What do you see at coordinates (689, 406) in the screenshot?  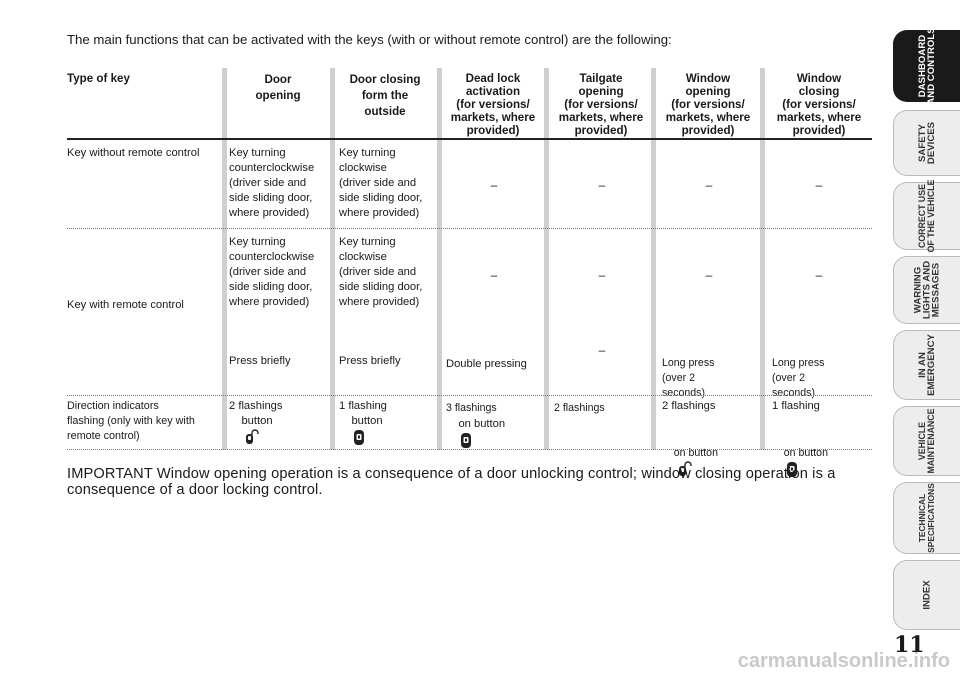 I see `indicators-window-opening: 2 flashings` at bounding box center [689, 406].